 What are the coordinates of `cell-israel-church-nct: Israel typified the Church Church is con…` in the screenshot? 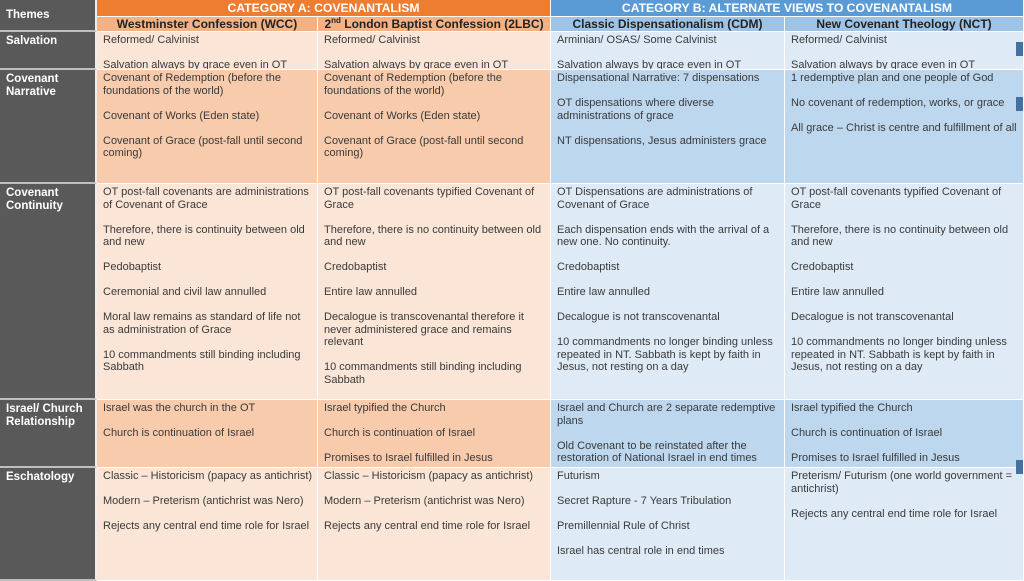 It's located at (904, 434).